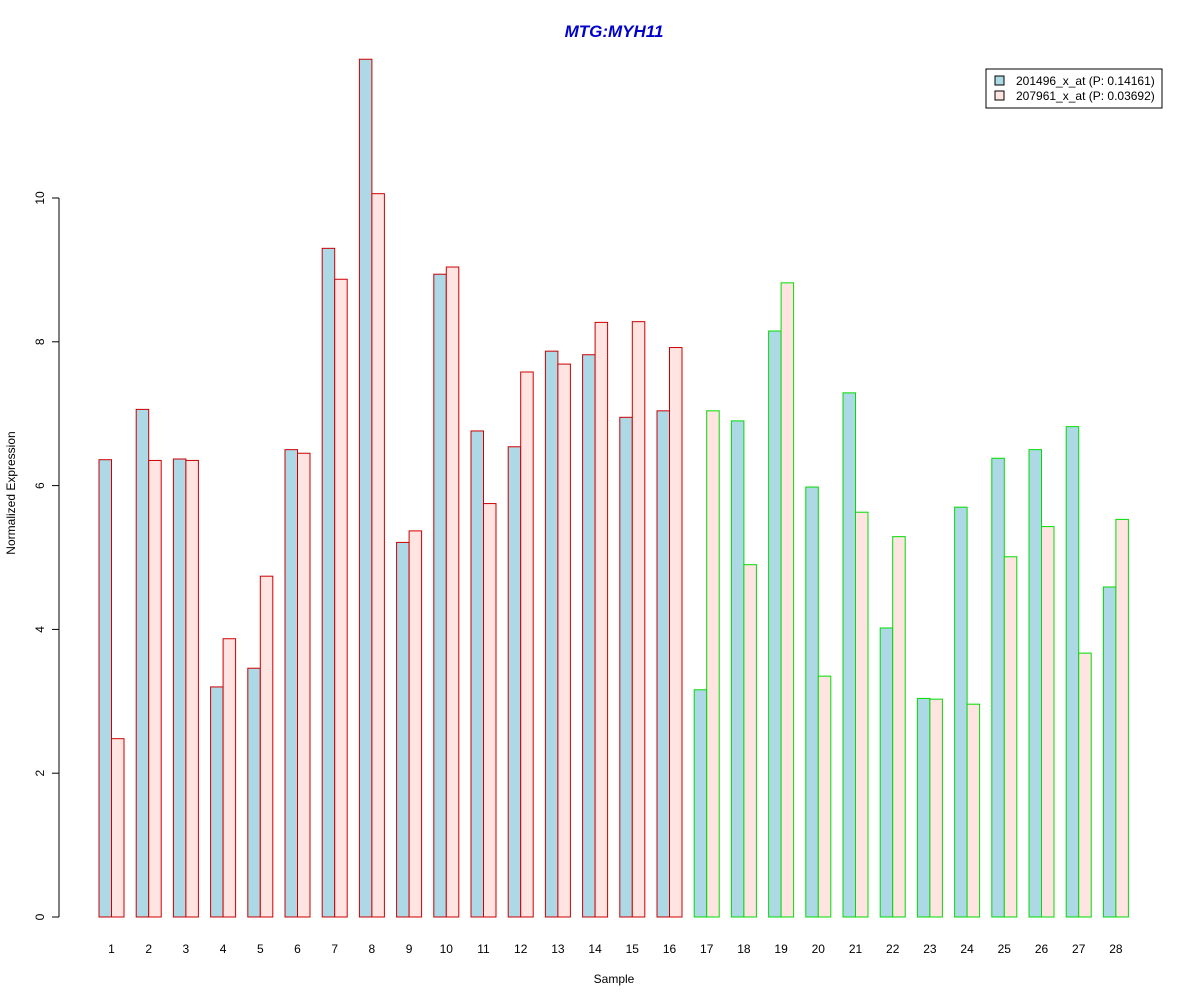 This screenshot has width=1200, height=1005. Describe the element at coordinates (1042, 949) in the screenshot. I see `x-tick-label: 26` at that location.